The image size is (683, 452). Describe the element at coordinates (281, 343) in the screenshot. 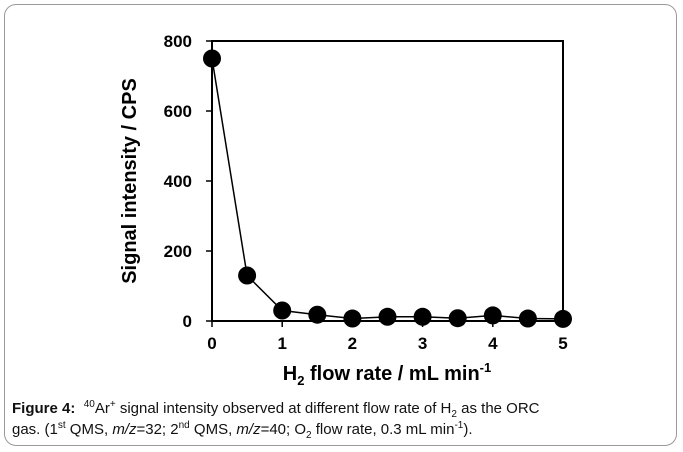

I see `x-tick-label: 1` at that location.